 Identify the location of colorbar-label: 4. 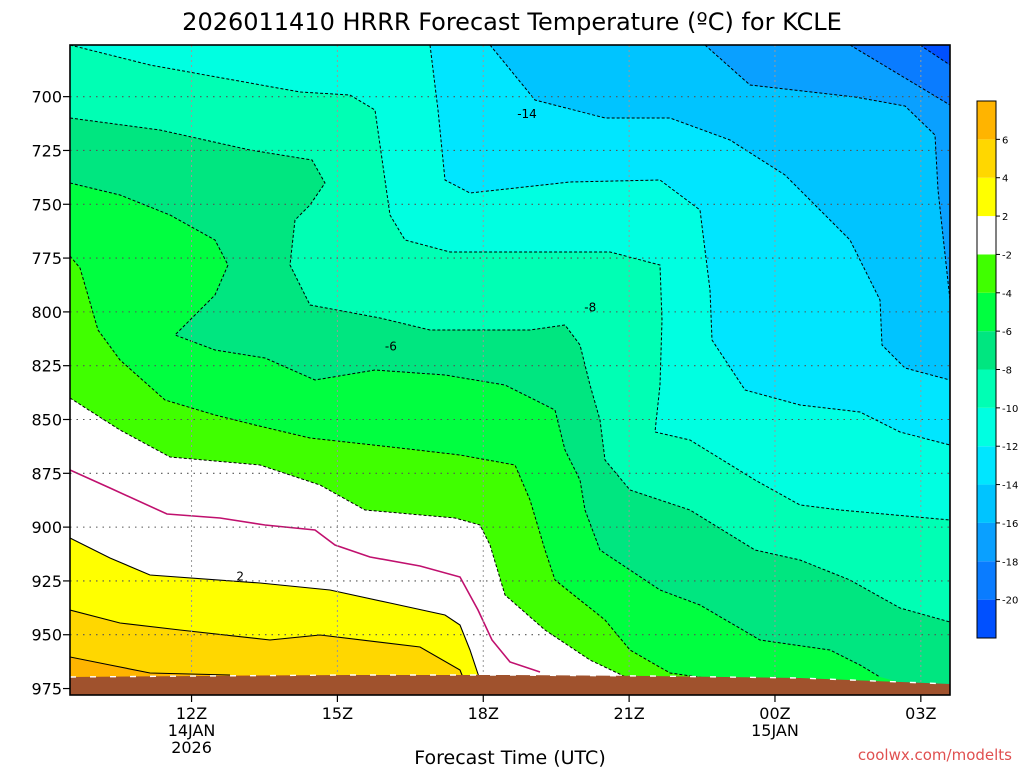
(1005, 179).